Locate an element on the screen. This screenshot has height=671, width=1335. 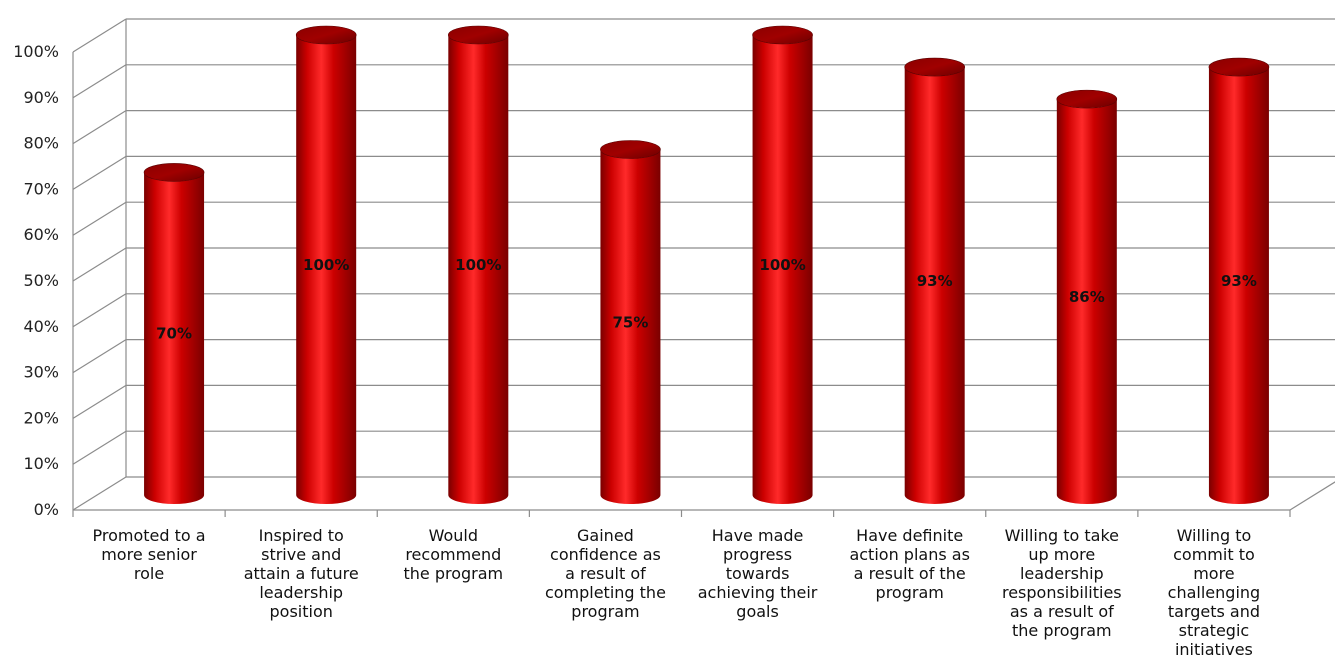
category-label-line: targets and is located at coordinates (1214, 611).